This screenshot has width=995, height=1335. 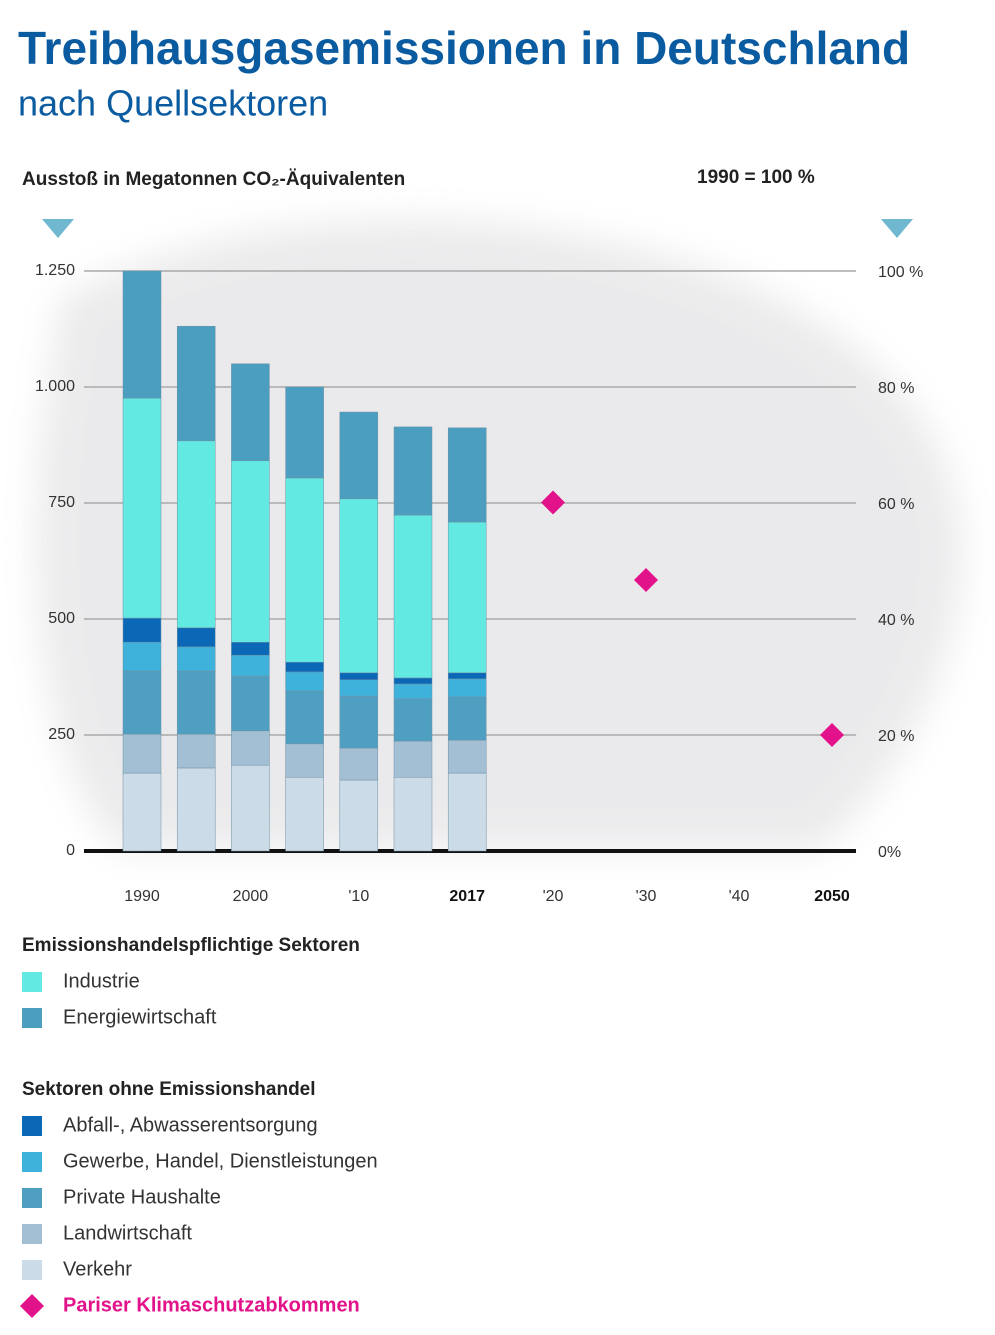 What do you see at coordinates (896, 620) in the screenshot?
I see `y2-tick-label: 40 %` at bounding box center [896, 620].